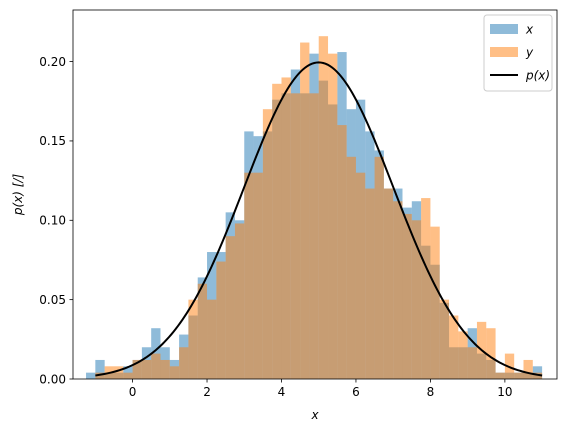 Image resolution: width=580 pixels, height=432 pixels. What do you see at coordinates (321, 389) in the screenshot?
I see `x-ticks: 0 2 4 6 8 10` at bounding box center [321, 389].